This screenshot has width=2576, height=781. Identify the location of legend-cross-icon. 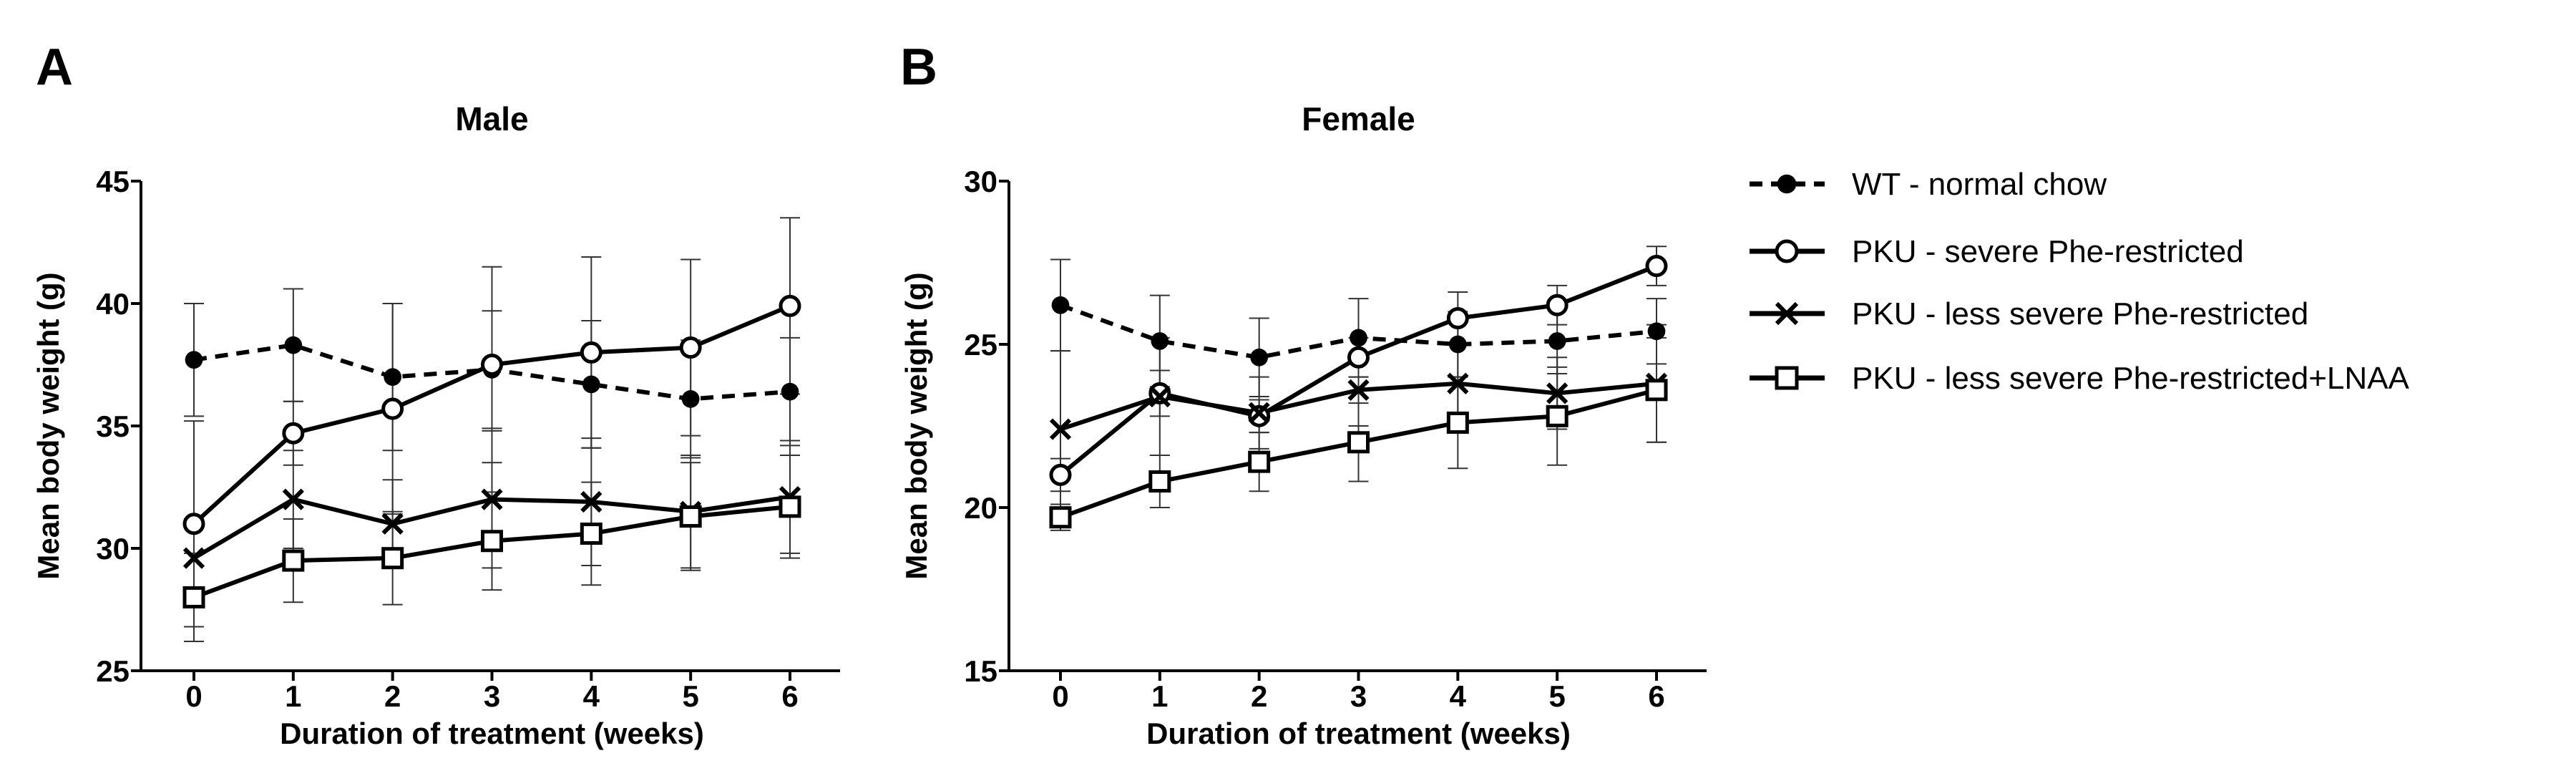
(1787, 313).